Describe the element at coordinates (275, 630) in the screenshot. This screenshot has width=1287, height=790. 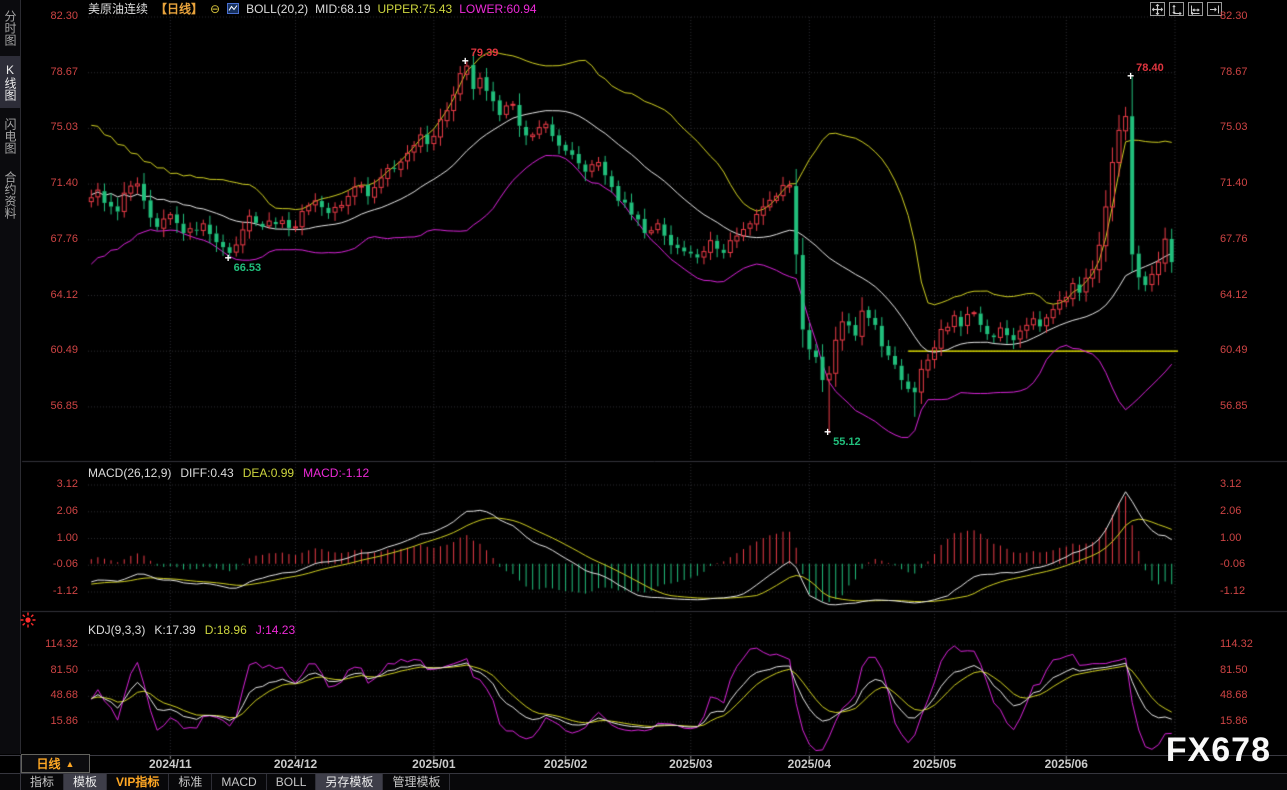
I see `kdj-j-value: J:14.23` at that location.